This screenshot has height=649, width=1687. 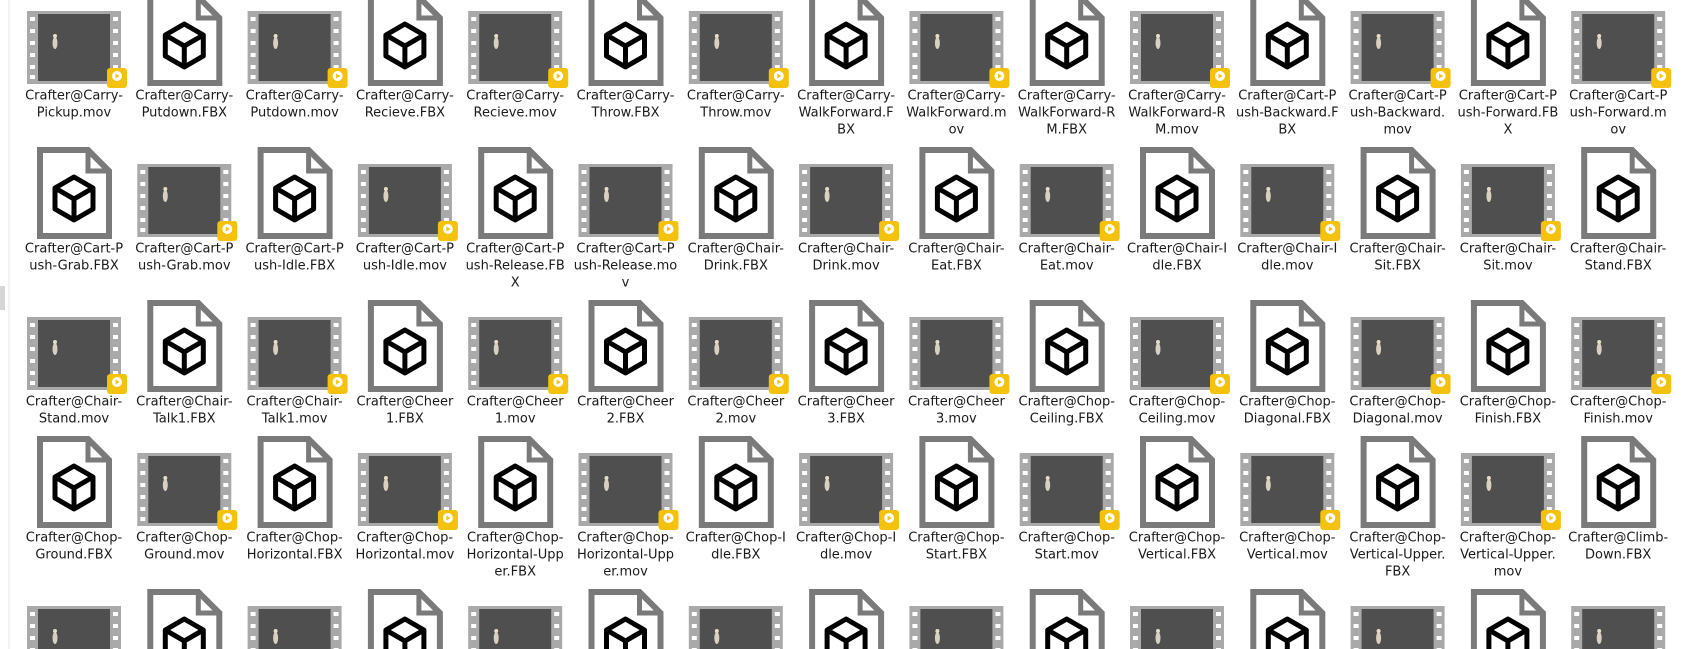 I want to click on file-item: Crafter@Chop- Vertical.FBX, so click(x=1177, y=501).